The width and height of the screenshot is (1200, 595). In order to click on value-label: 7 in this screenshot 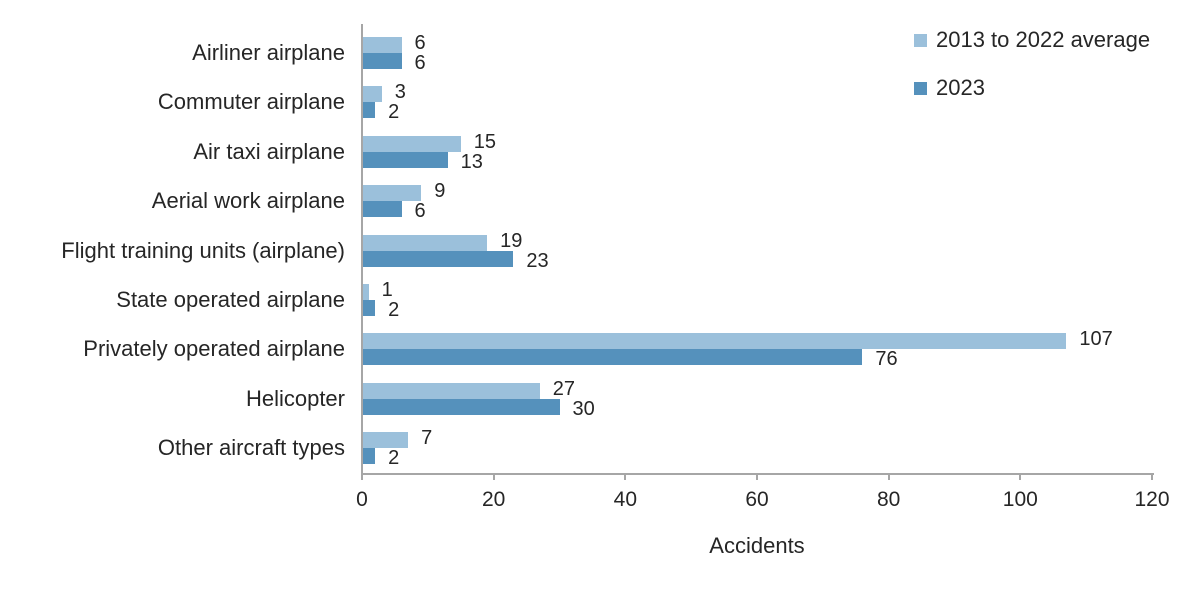, I will do `click(427, 438)`.